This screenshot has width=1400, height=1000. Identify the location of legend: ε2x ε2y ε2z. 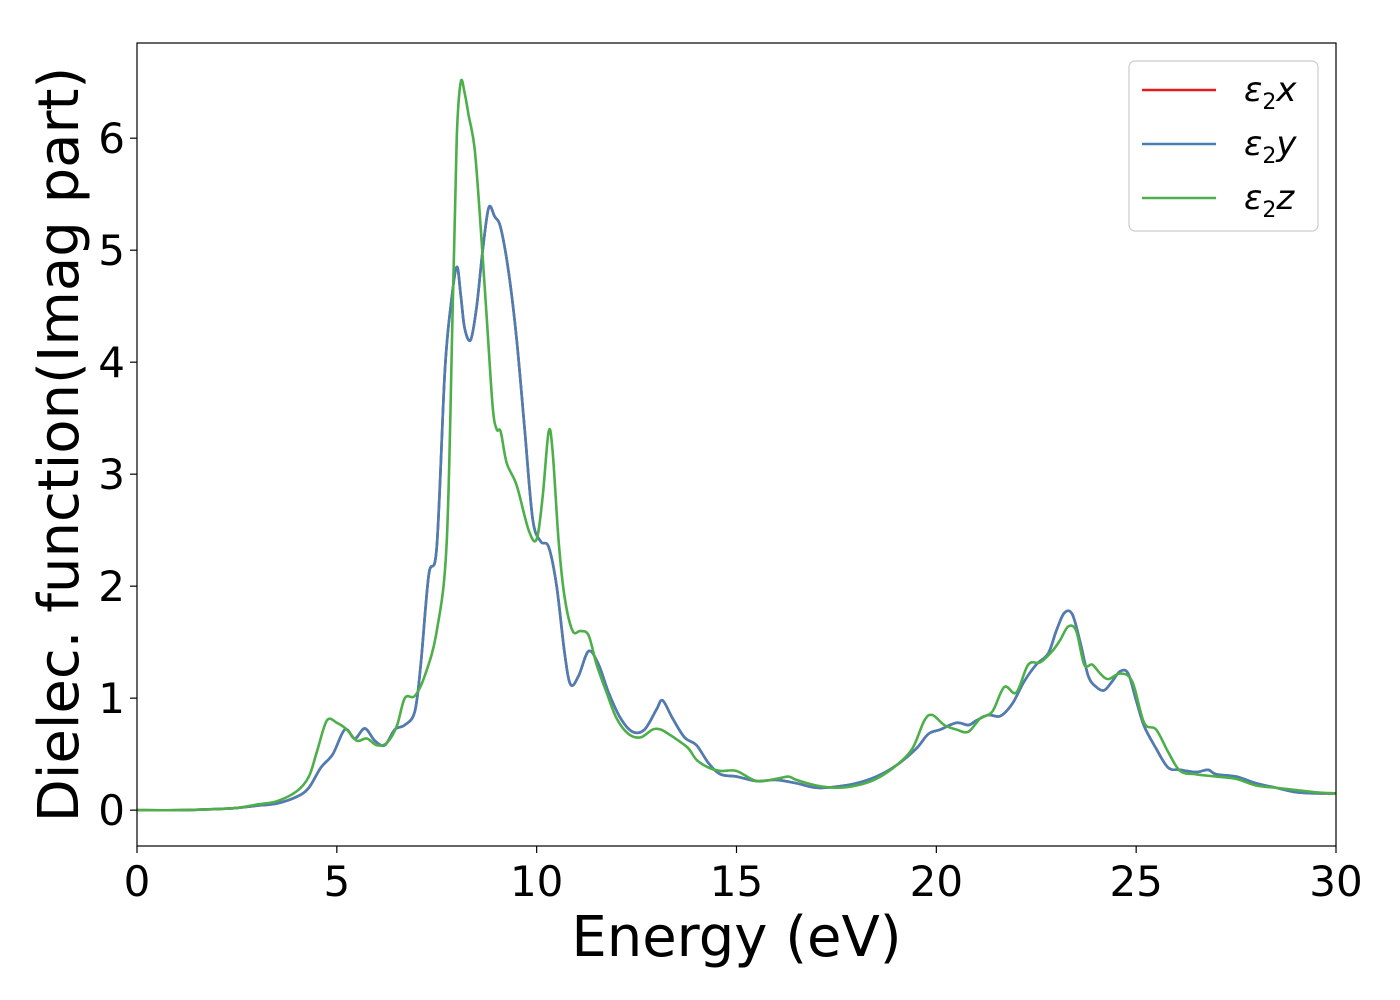
(1223, 146).